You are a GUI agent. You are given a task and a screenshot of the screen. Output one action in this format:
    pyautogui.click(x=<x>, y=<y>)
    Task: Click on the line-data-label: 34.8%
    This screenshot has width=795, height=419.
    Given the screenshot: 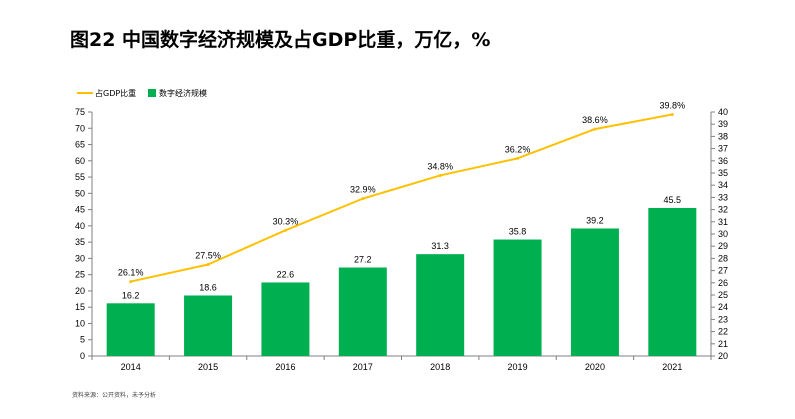 What is the action you would take?
    pyautogui.click(x=440, y=166)
    